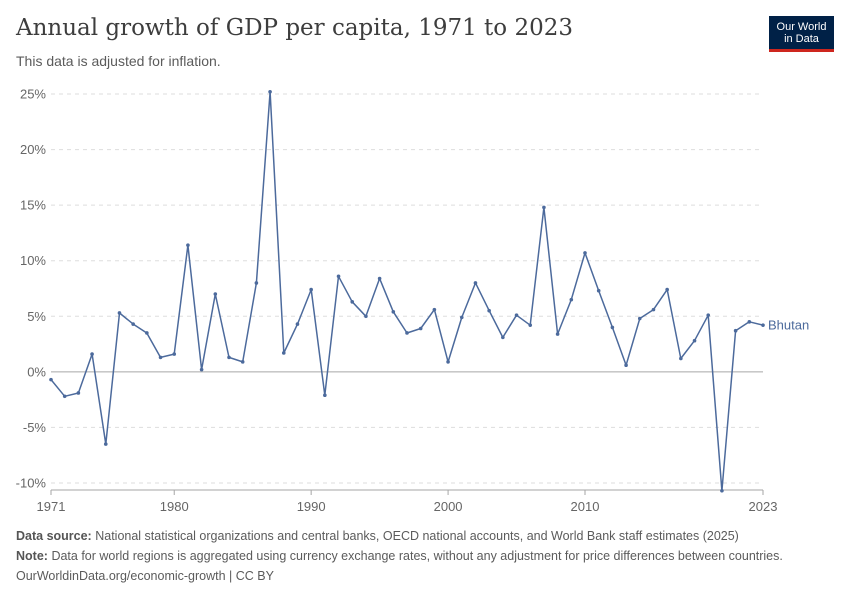  What do you see at coordinates (31, 483) in the screenshot?
I see `y-tick-label: -10%` at bounding box center [31, 483].